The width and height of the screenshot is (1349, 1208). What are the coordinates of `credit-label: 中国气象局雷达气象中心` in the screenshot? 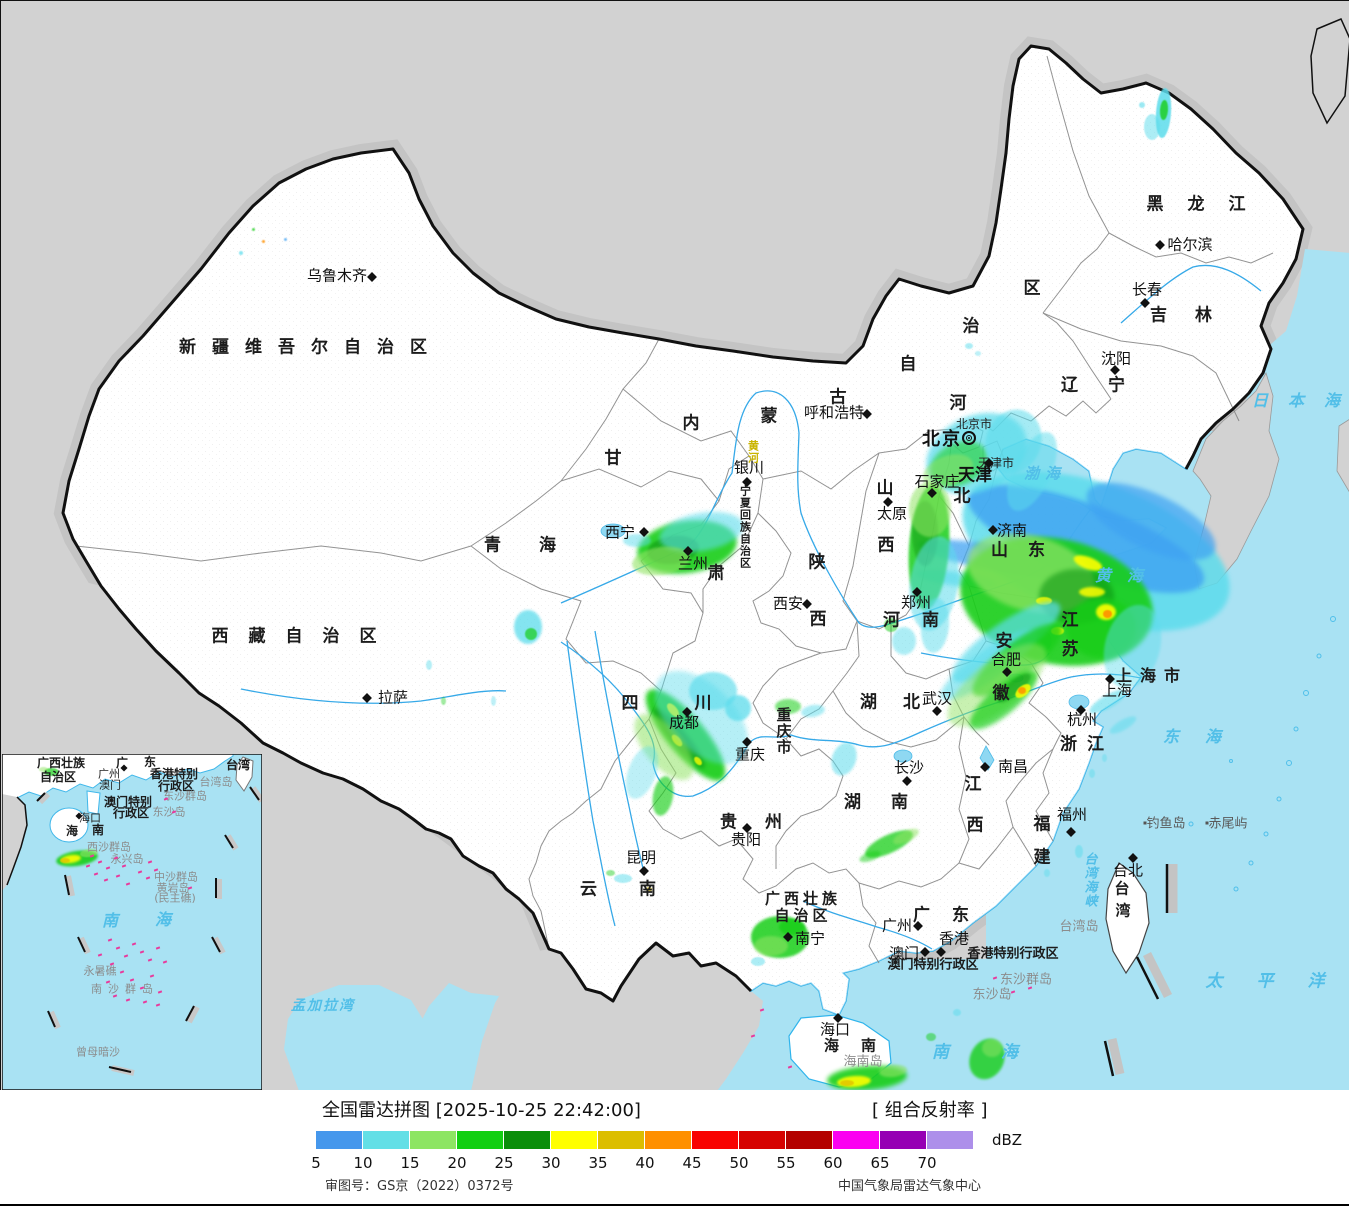 It's located at (910, 1186).